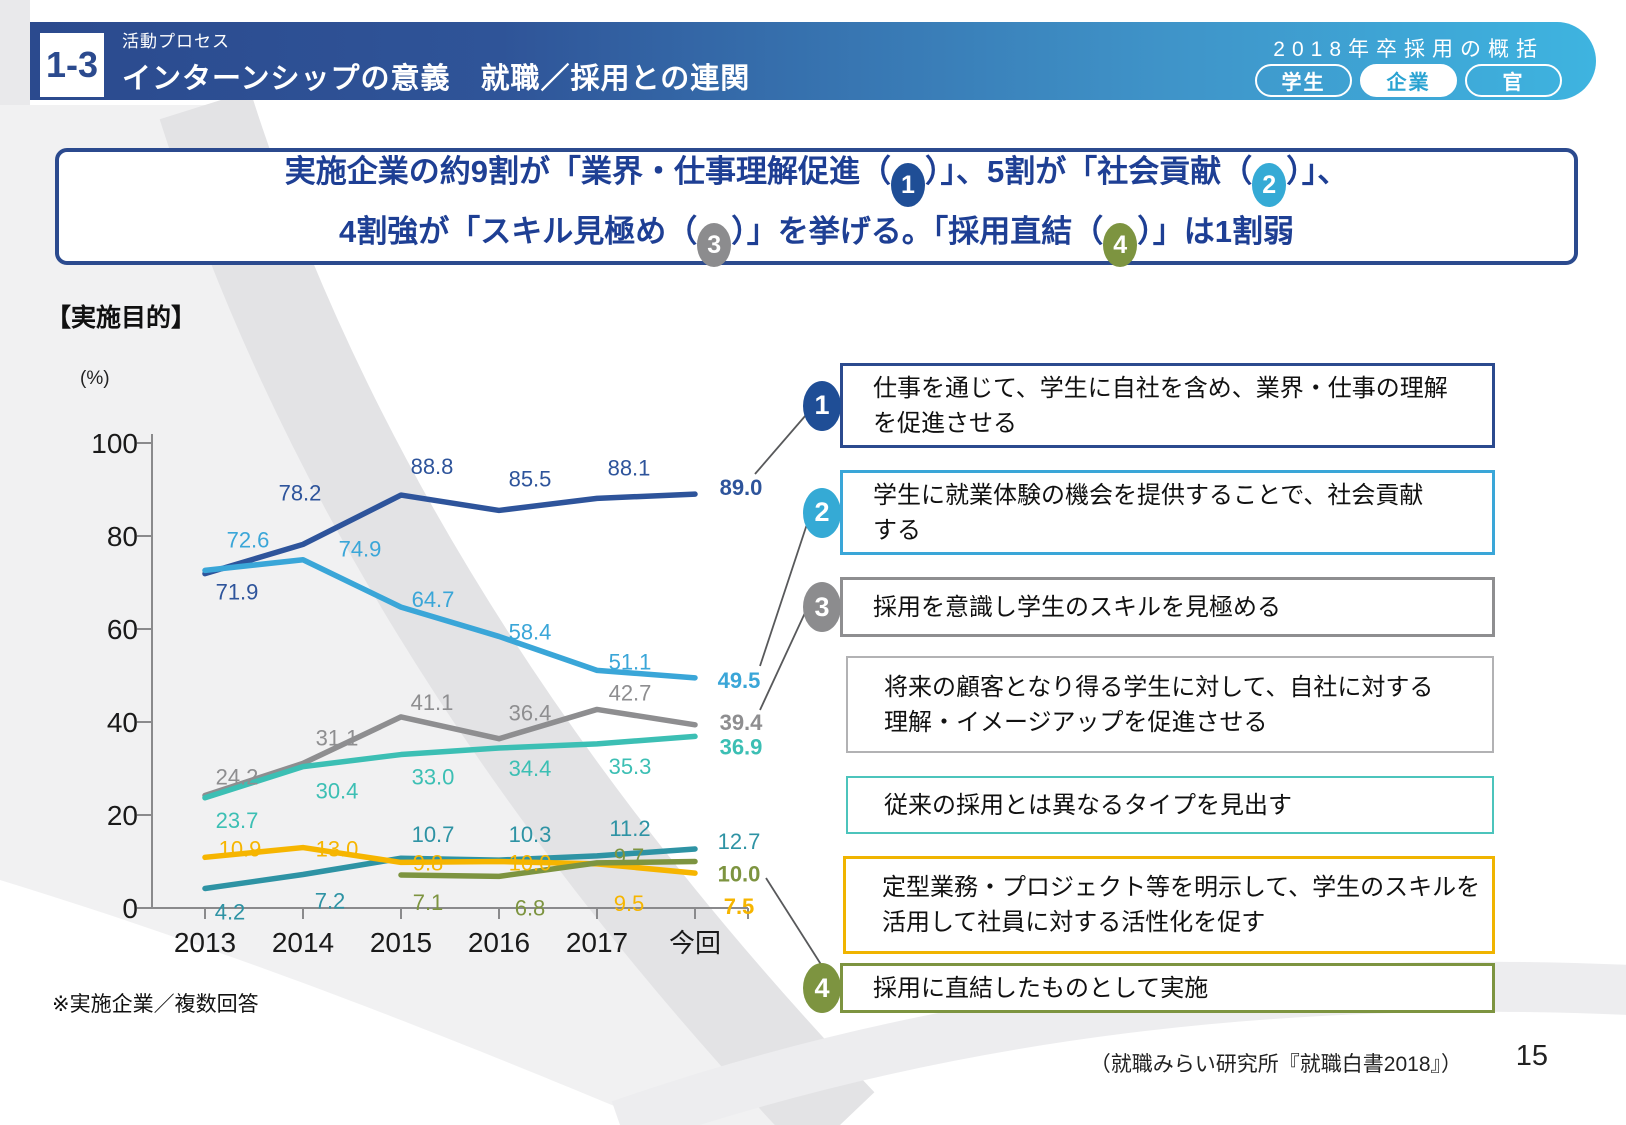  What do you see at coordinates (1167, 512) in the screenshot?
I see `legend-box-2: 学生に就業体験の機会を提供することで、社会貢献 する` at bounding box center [1167, 512].